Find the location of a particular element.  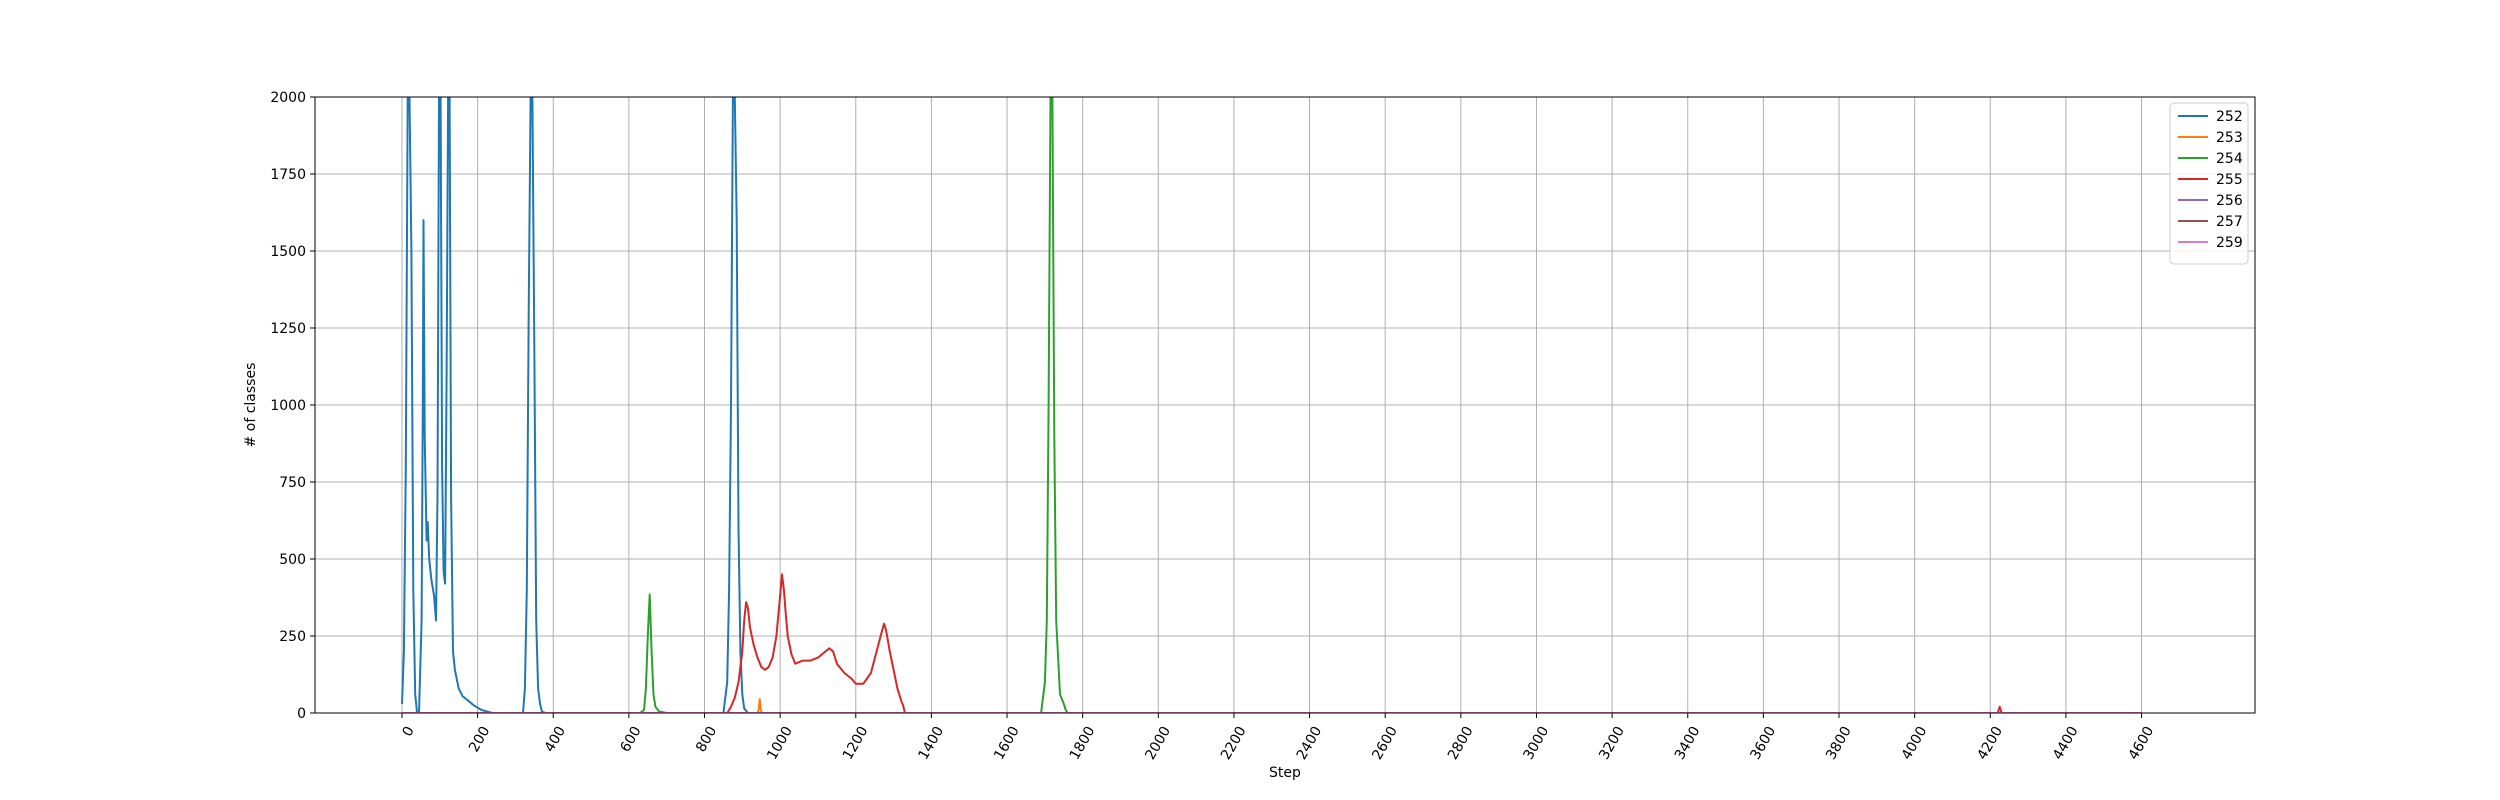

legend-entry-252: 252 is located at coordinates (2229, 117).